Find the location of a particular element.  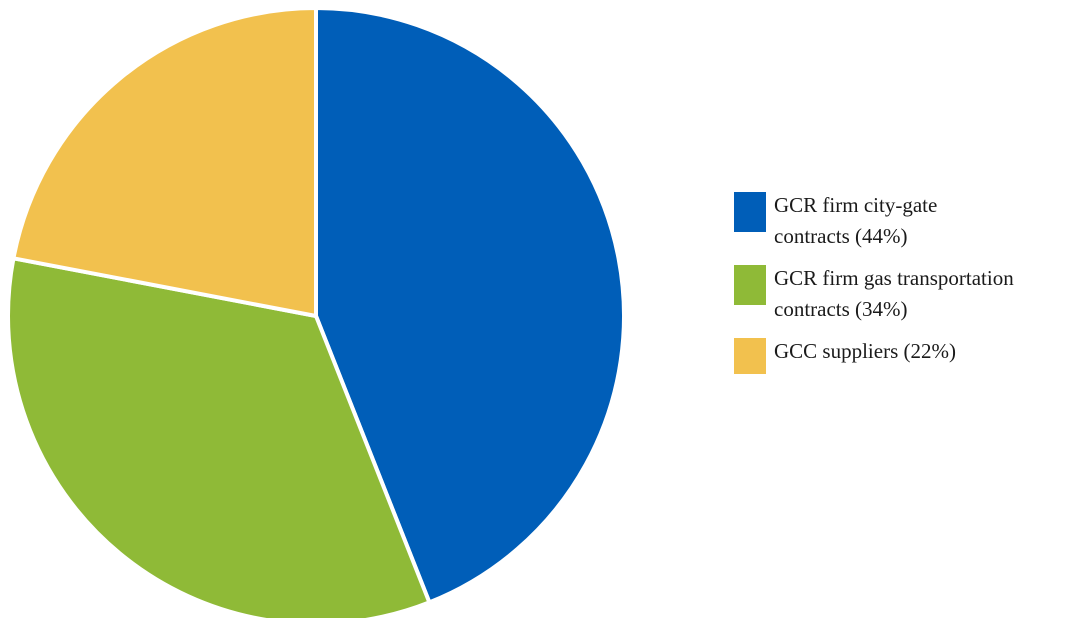

legend-item-gcc-suppliers: GCC suppliers (22%) is located at coordinates (909, 355).